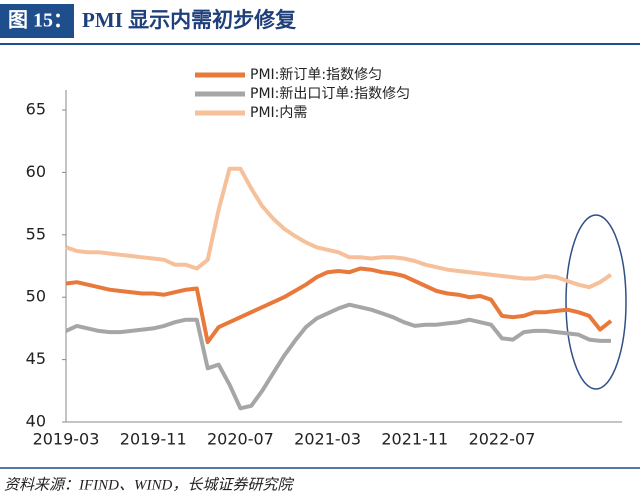  I want to click on x-tick-label: 2019-11, so click(153, 439).